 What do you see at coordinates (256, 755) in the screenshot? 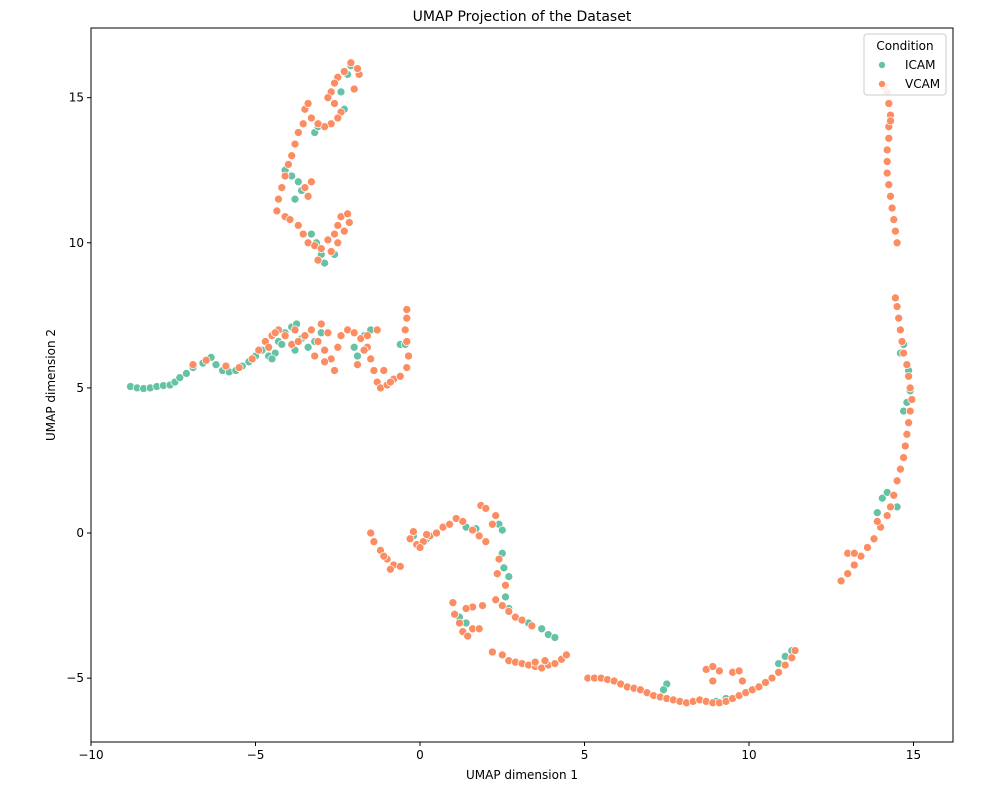
I see `x-tick-label: −5` at bounding box center [256, 755].